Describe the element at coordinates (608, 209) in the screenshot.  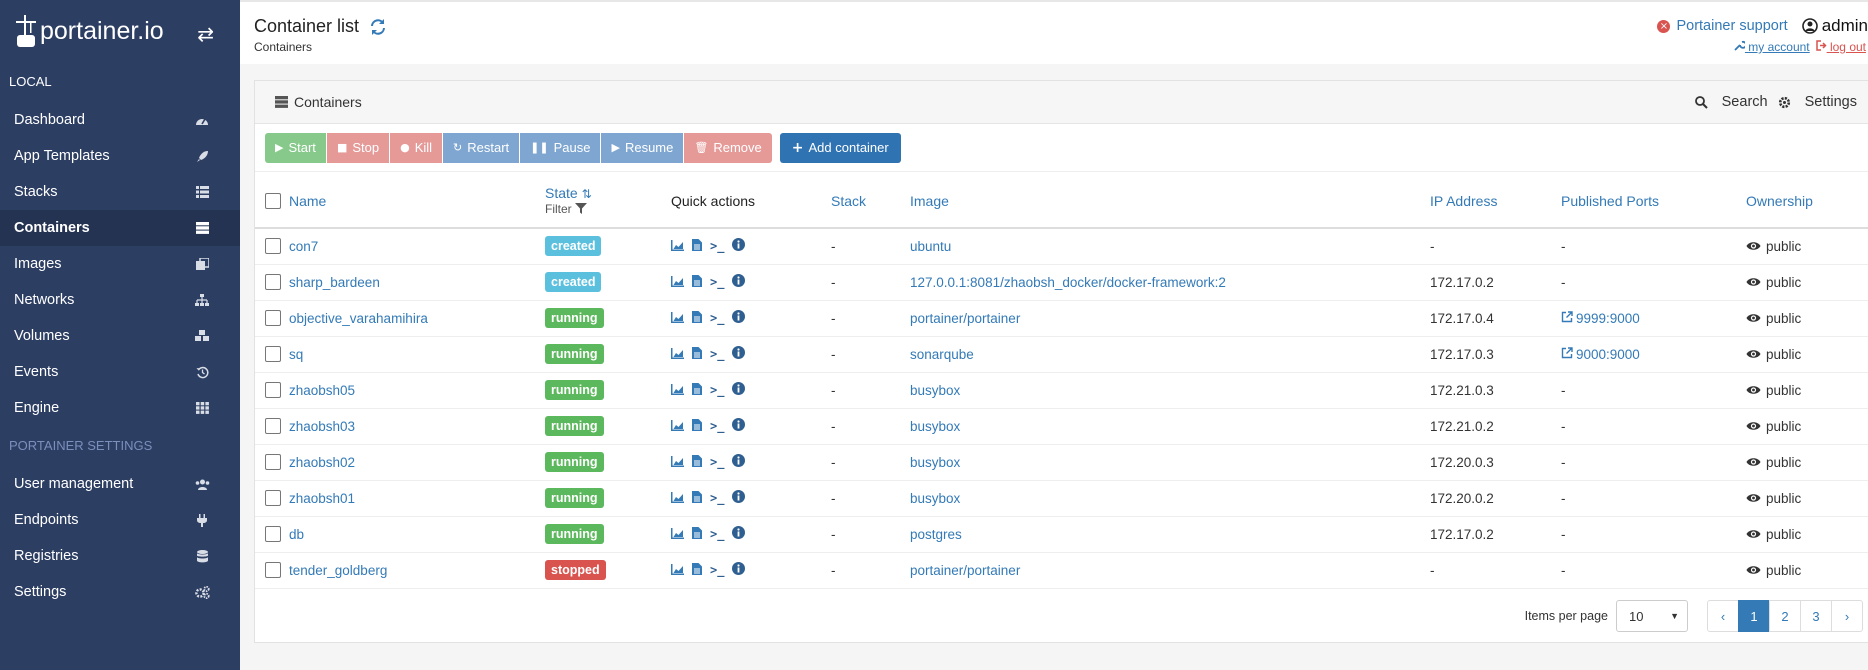
I see `state-filter: Filter` at that location.